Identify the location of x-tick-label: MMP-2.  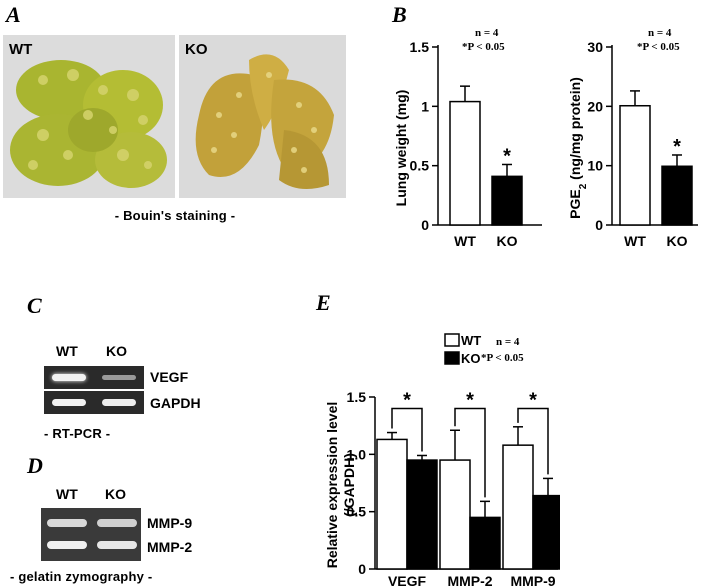
(469, 580).